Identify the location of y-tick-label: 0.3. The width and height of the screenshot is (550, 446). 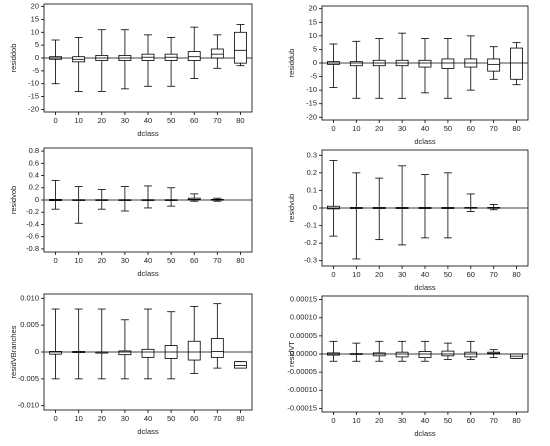
(312, 154).